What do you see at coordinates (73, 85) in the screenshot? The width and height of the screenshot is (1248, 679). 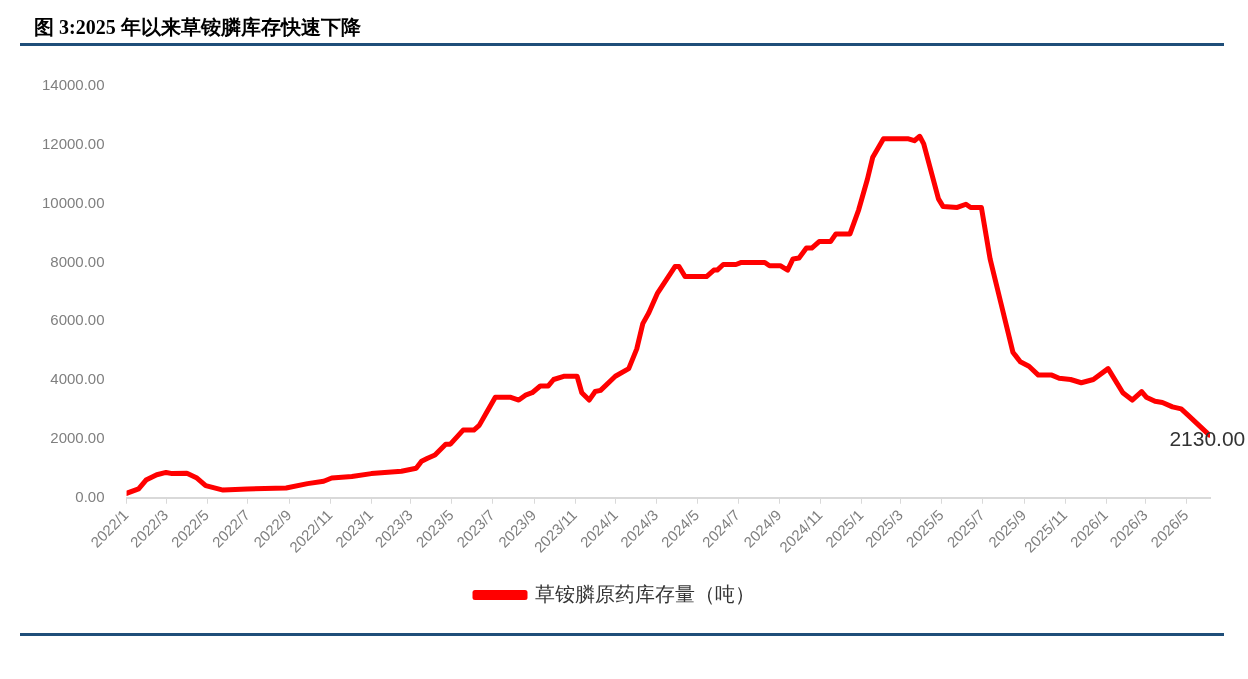 I see `y-tick-label: 14000.00` at bounding box center [73, 85].